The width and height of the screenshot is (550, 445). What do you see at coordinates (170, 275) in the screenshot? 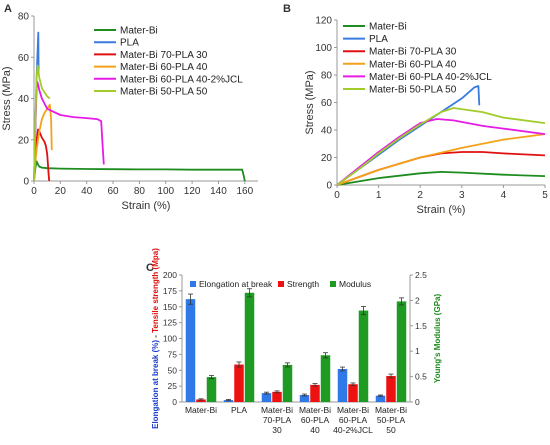
I see `y-tick-label: 200` at bounding box center [170, 275].